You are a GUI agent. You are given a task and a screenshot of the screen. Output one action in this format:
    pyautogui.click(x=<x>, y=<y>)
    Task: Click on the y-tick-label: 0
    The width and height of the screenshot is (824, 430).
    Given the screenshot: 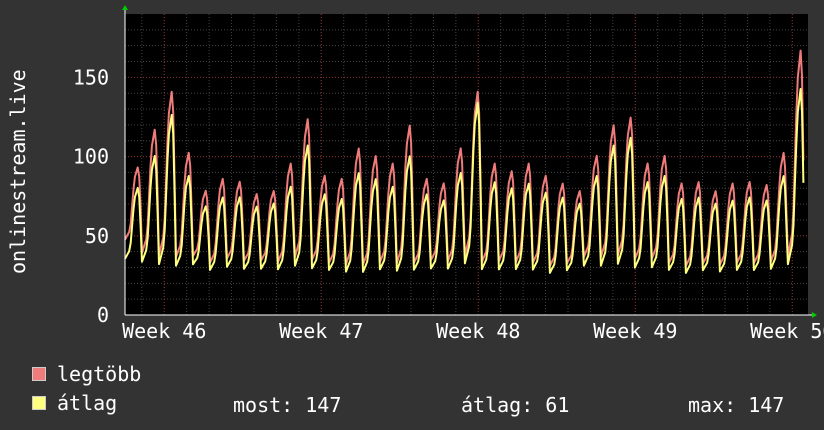 What is the action you would take?
    pyautogui.click(x=103, y=315)
    